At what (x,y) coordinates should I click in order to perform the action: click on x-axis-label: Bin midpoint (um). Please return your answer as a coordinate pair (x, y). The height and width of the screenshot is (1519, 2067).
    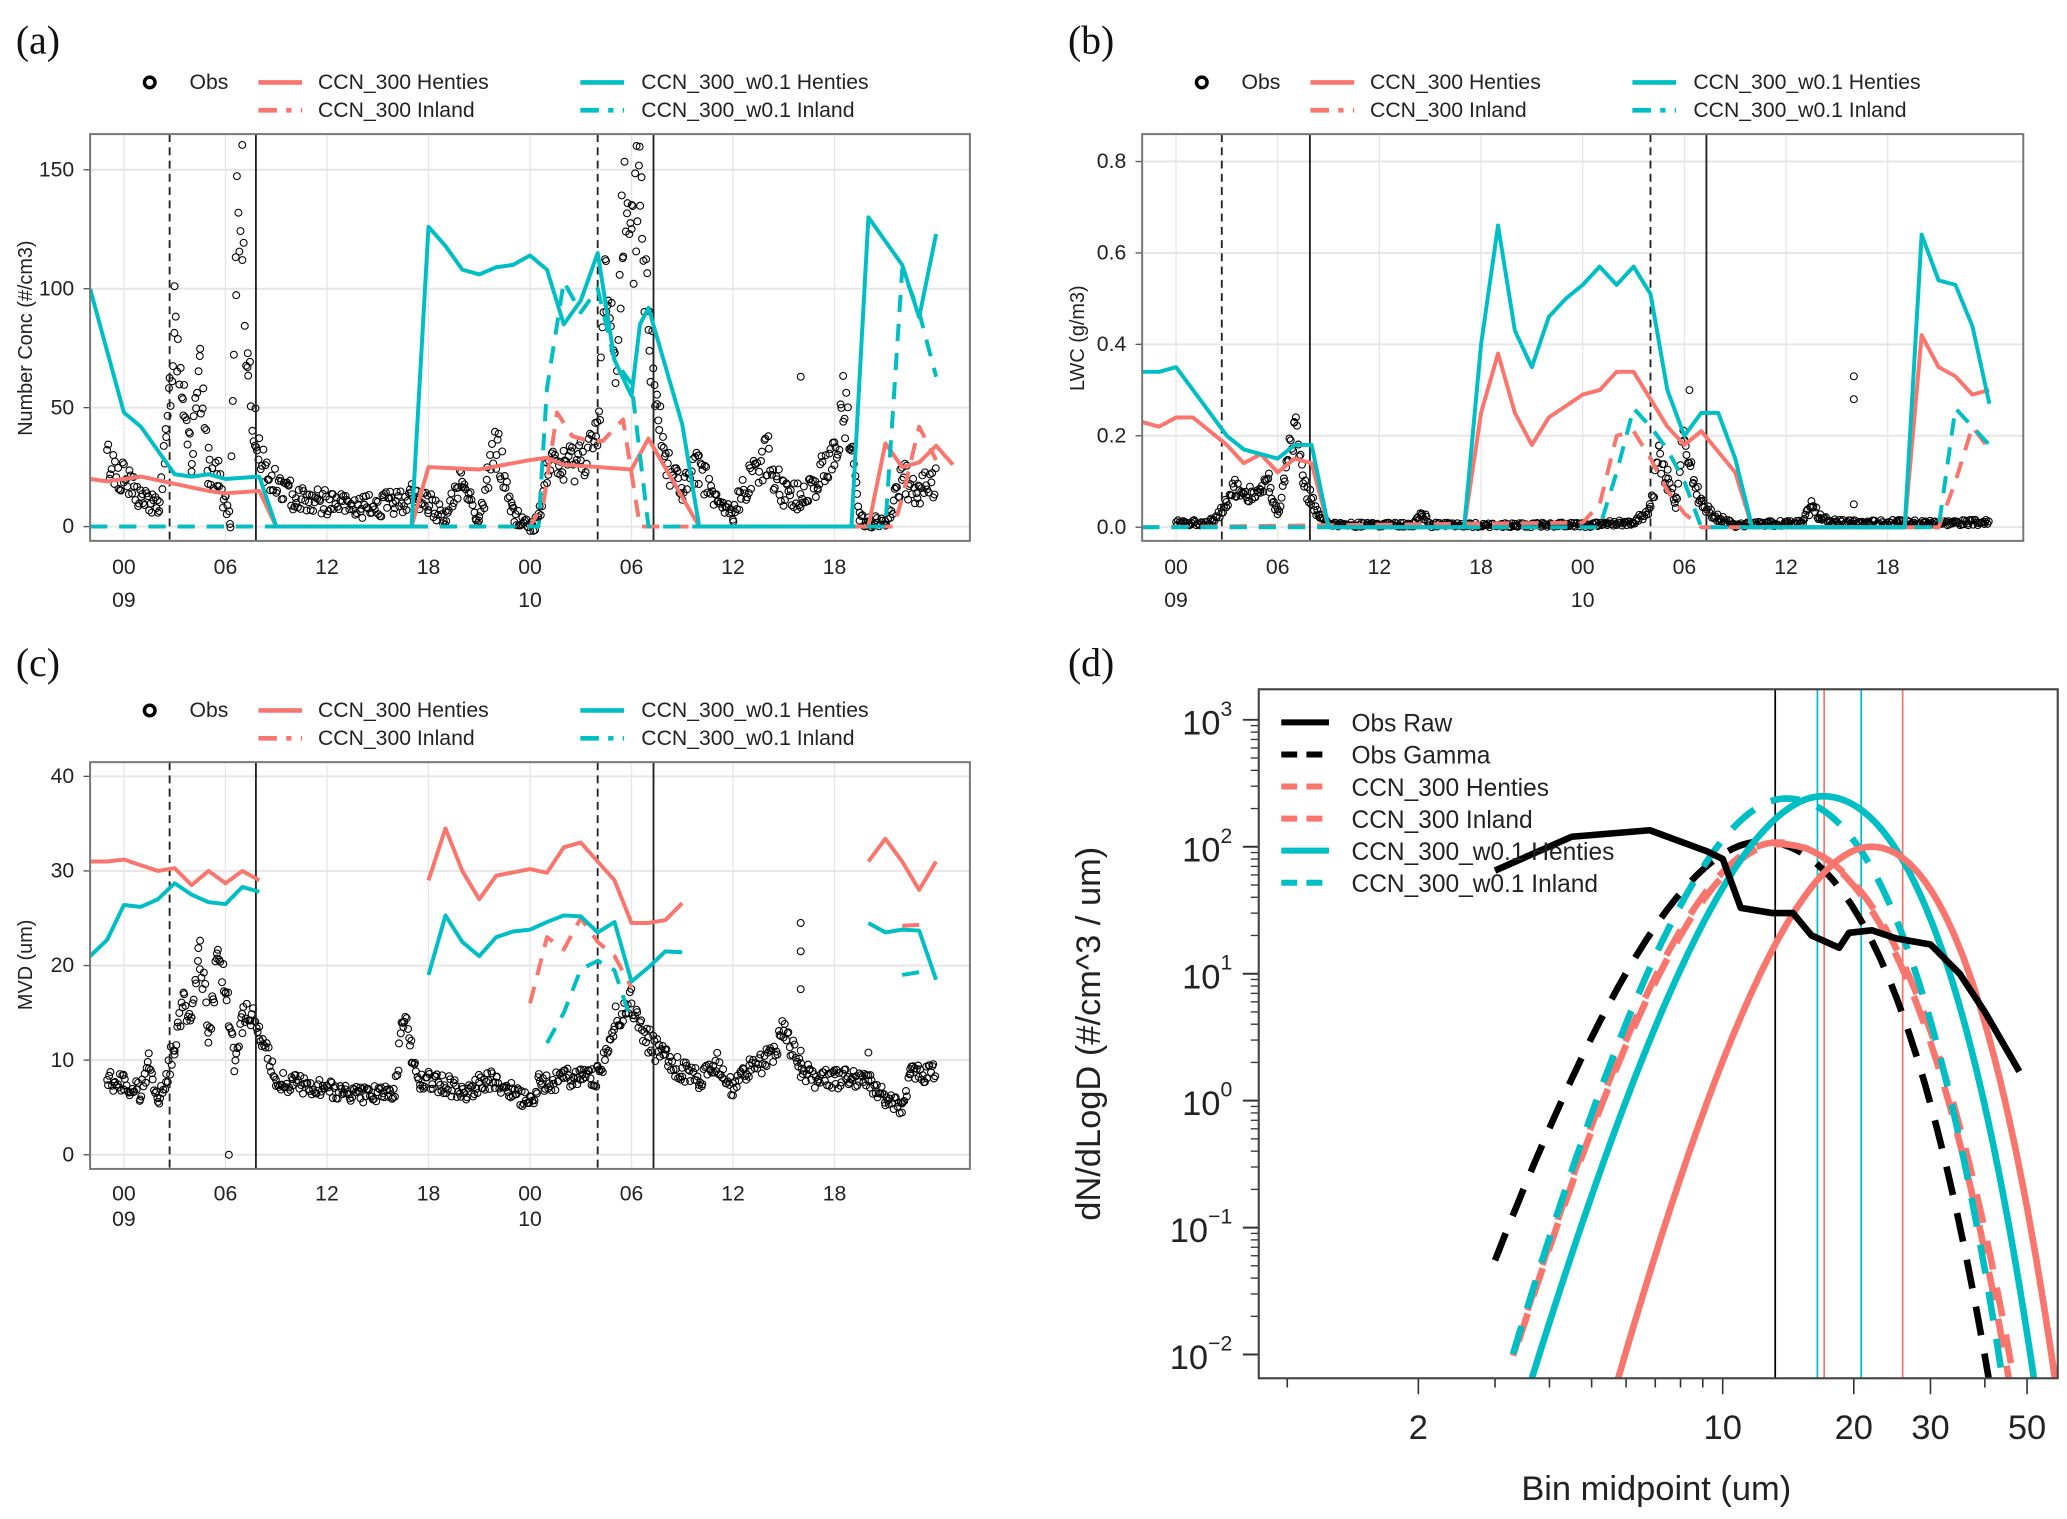
    Looking at the image, I should click on (1656, 1489).